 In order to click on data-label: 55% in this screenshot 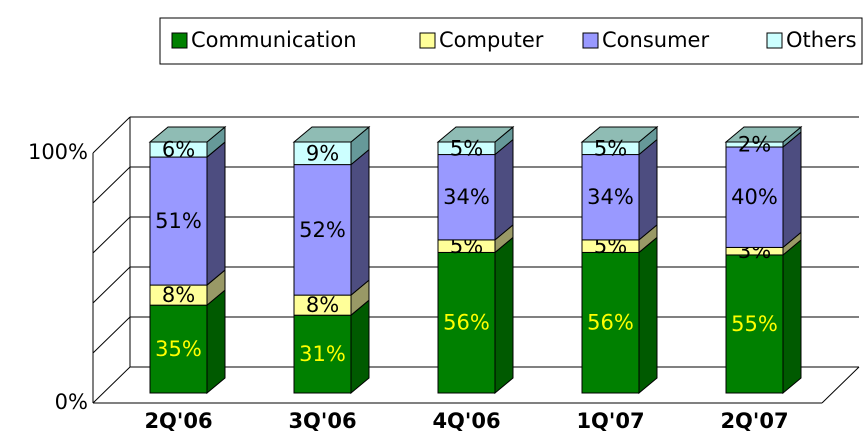, I will do `click(754, 324)`.